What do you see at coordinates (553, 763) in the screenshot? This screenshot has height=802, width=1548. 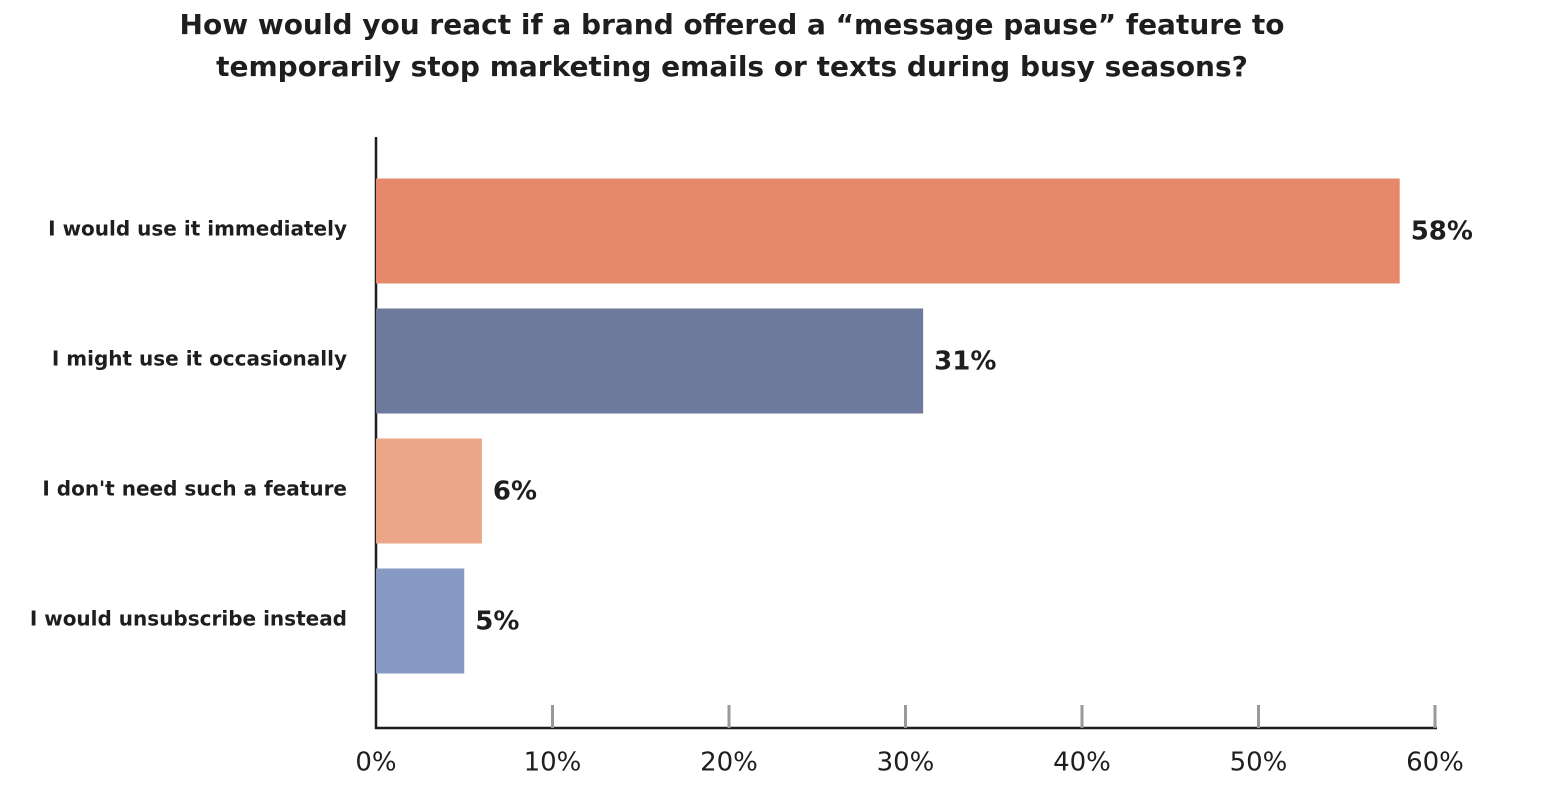 I see `x-tick-label: 10%` at bounding box center [553, 763].